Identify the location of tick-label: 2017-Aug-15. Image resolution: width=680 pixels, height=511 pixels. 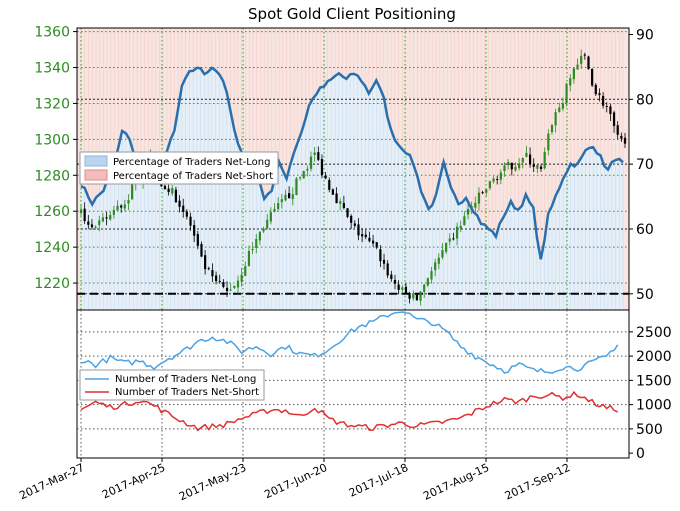
(456, 482).